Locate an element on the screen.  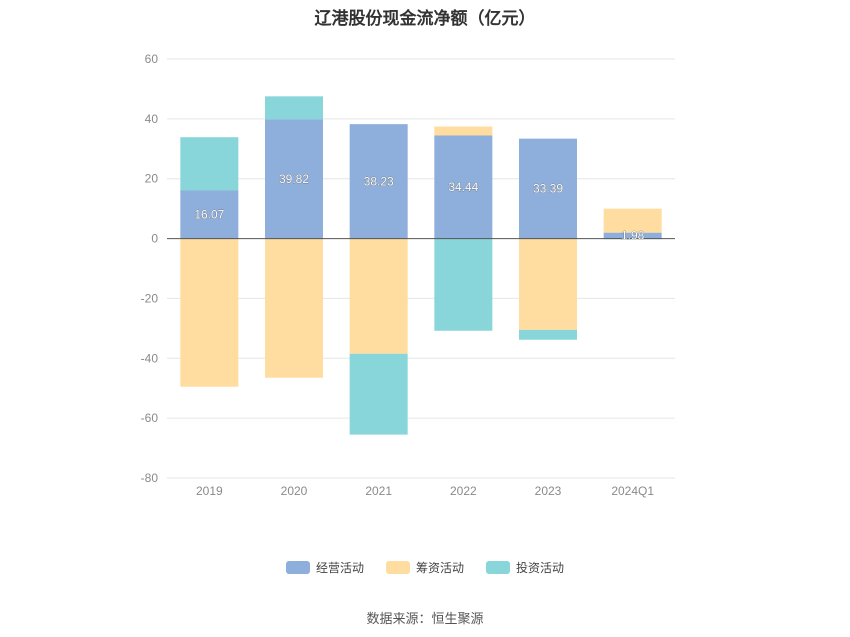
y-tick-label: 0 is located at coordinates (154, 239).